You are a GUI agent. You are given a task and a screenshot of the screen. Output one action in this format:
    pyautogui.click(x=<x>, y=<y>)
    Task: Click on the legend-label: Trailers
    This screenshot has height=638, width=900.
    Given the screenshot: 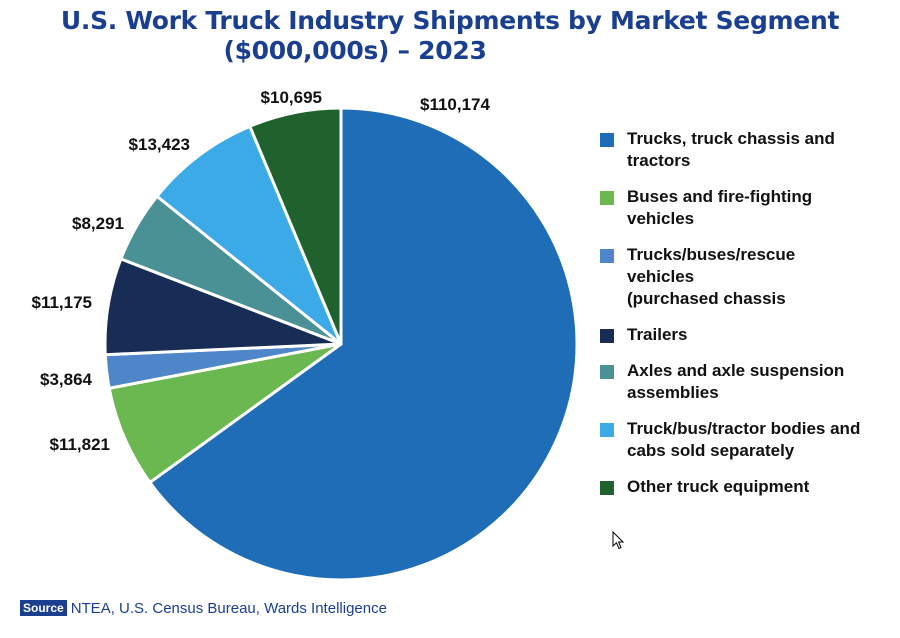 What is the action you would take?
    pyautogui.click(x=657, y=334)
    